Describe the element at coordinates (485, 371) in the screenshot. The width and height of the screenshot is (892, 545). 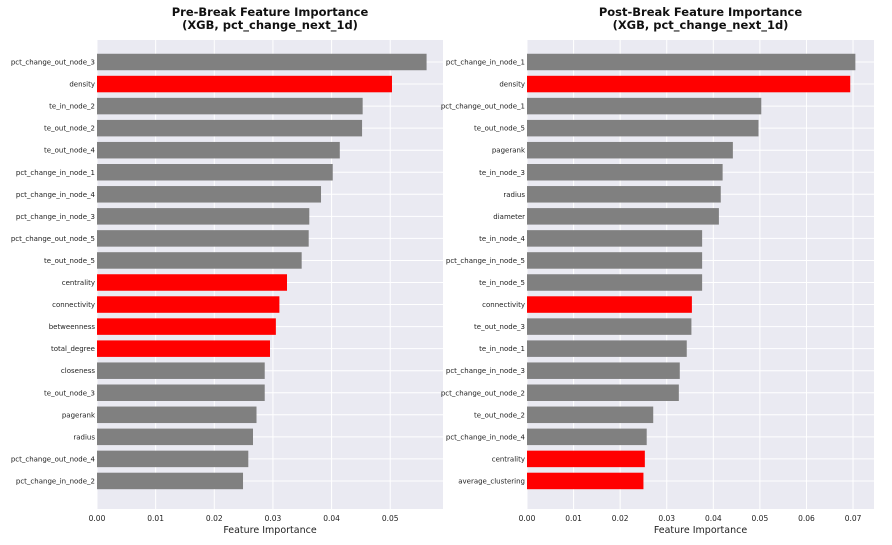
I see `chart1-category-label: pct_change_in_node_3` at that location.